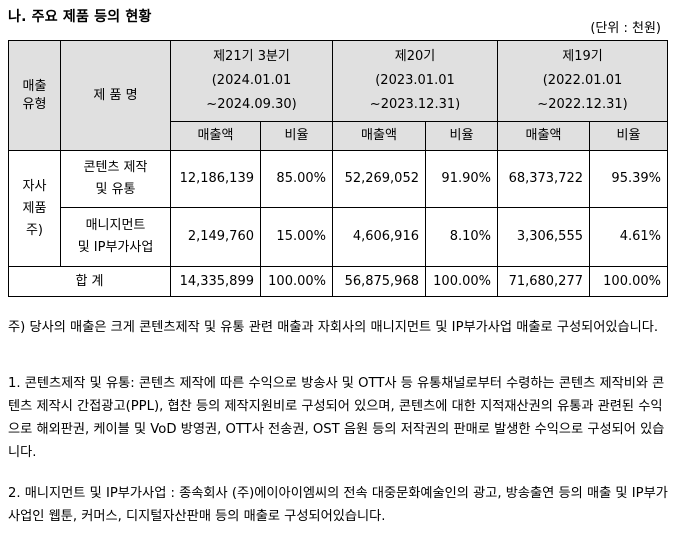 The height and width of the screenshot is (559, 675). I want to click on period-name: 제19기, so click(582, 56).